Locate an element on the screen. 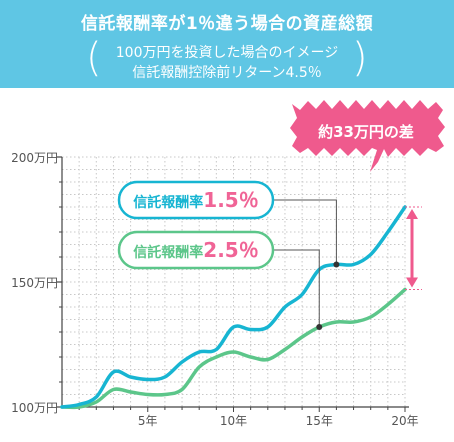 The image size is (454, 442). marker-high-fee is located at coordinates (319, 327).